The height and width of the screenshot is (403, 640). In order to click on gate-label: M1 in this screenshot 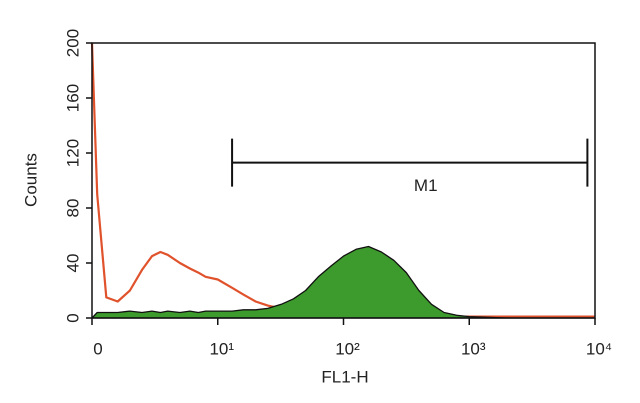, I will do `click(426, 185)`.